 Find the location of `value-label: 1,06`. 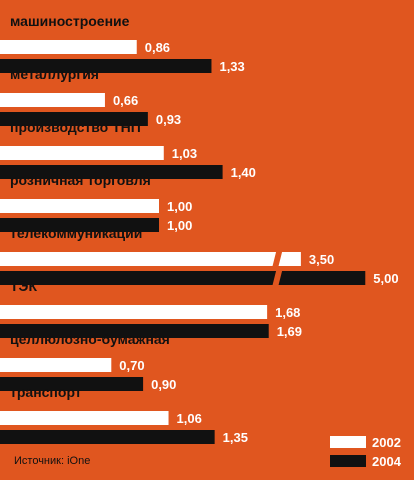

value-label: 1,06 is located at coordinates (189, 418).